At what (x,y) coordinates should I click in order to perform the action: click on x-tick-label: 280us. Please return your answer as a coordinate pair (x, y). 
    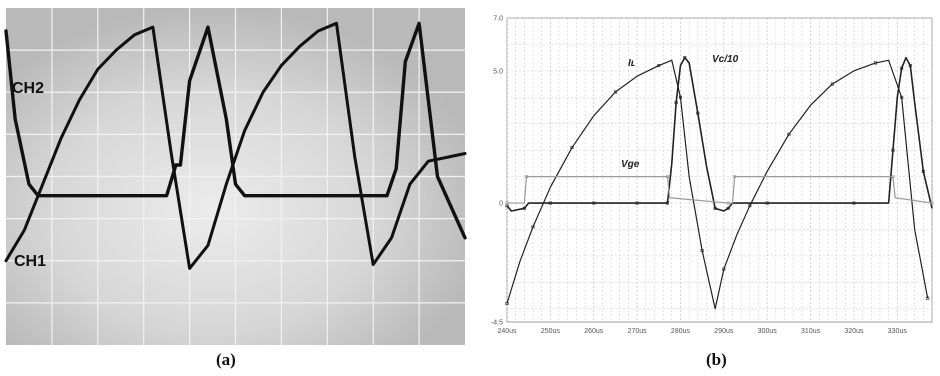
    Looking at the image, I should click on (681, 331).